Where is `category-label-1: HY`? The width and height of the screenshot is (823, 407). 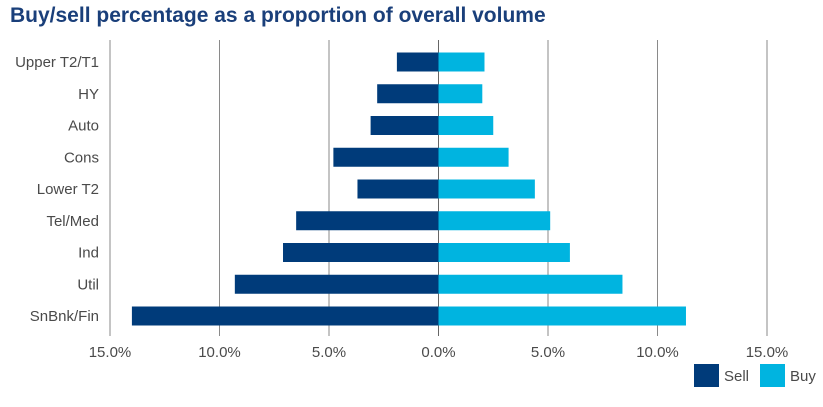
category-label-1: HY is located at coordinates (88, 94).